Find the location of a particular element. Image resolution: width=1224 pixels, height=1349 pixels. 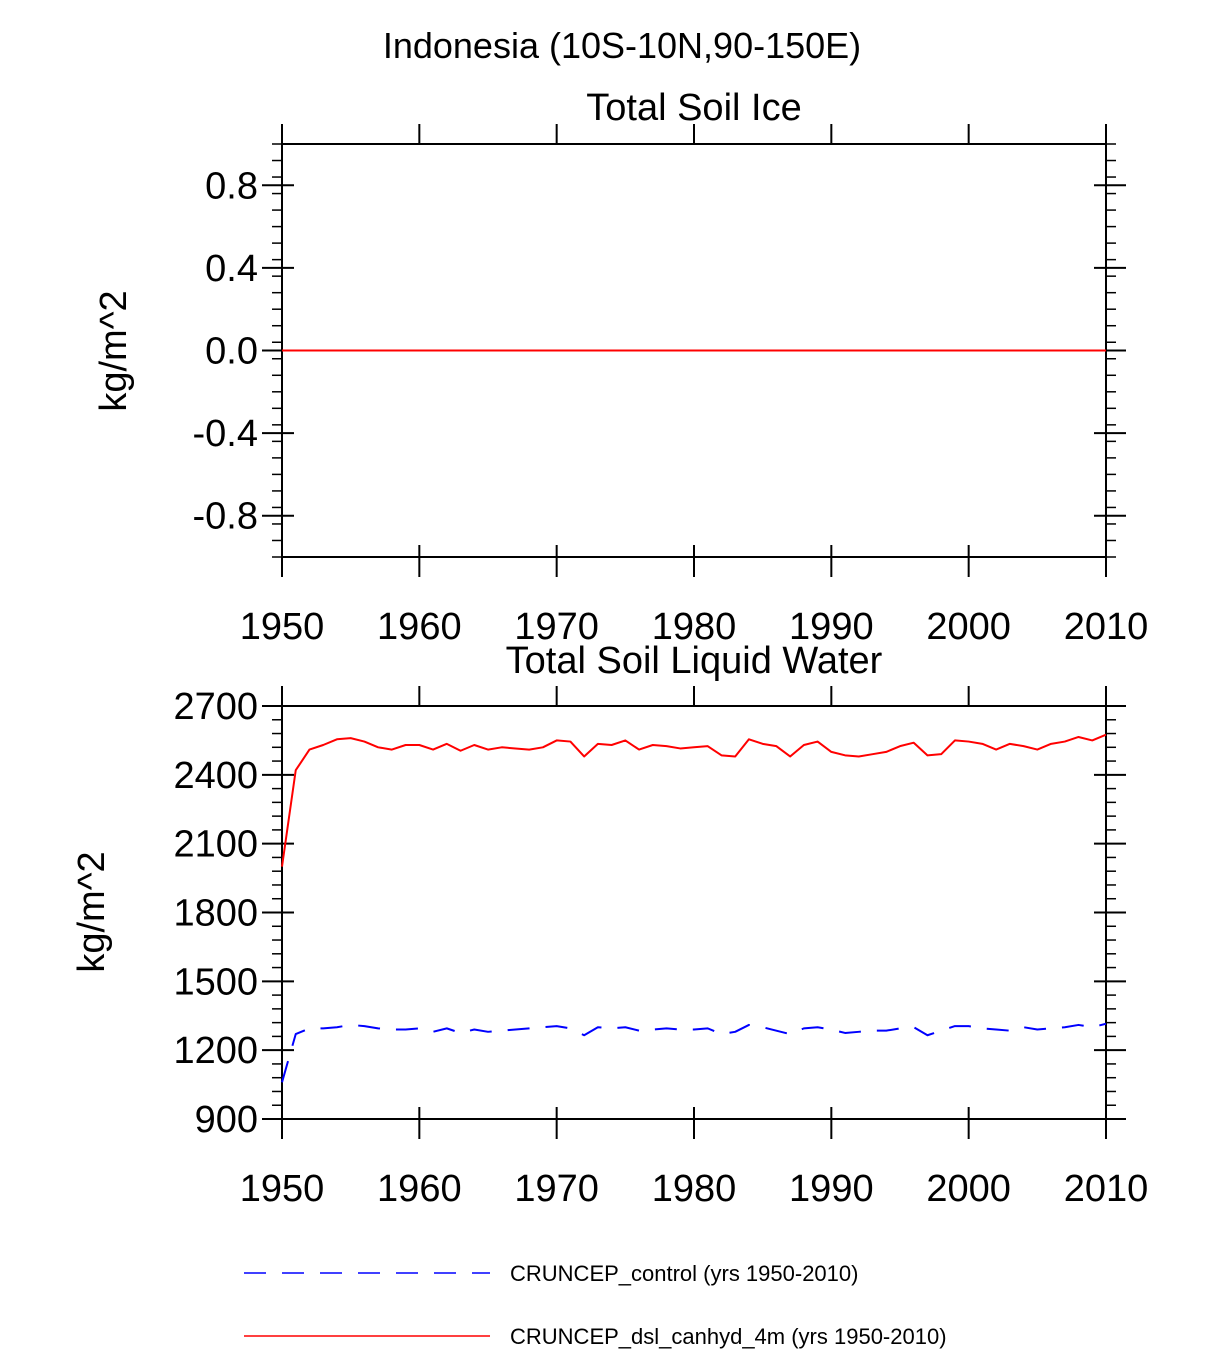

series-line-canhyd is located at coordinates (694, 800).